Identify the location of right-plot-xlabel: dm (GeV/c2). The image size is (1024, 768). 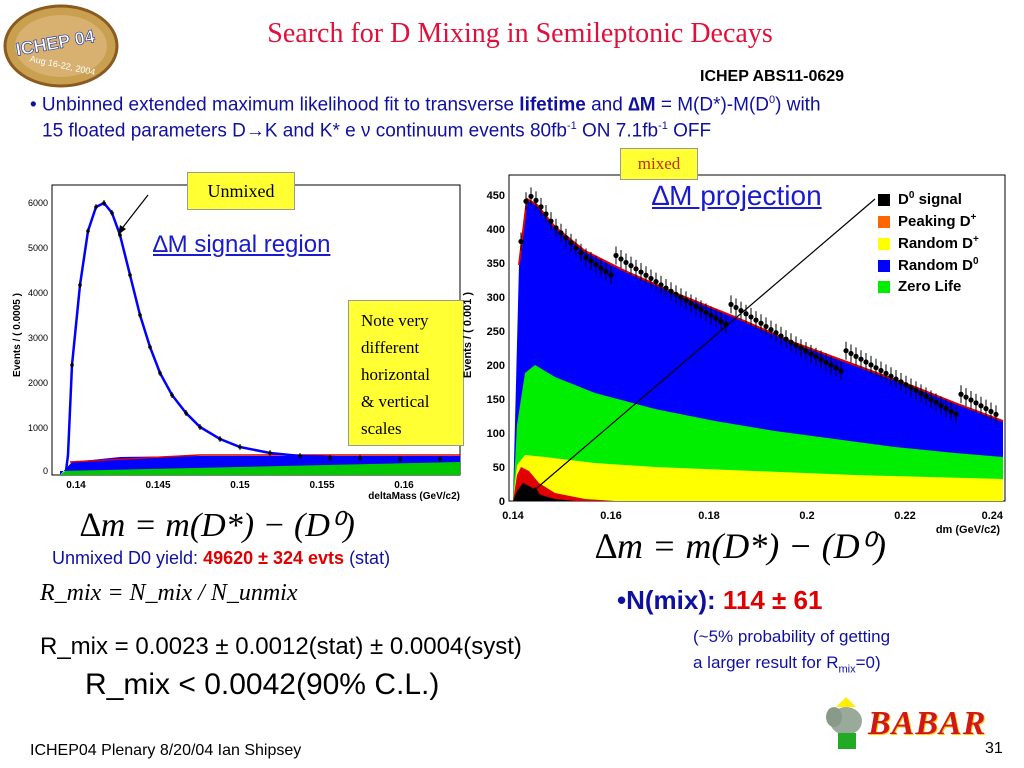
(968, 530).